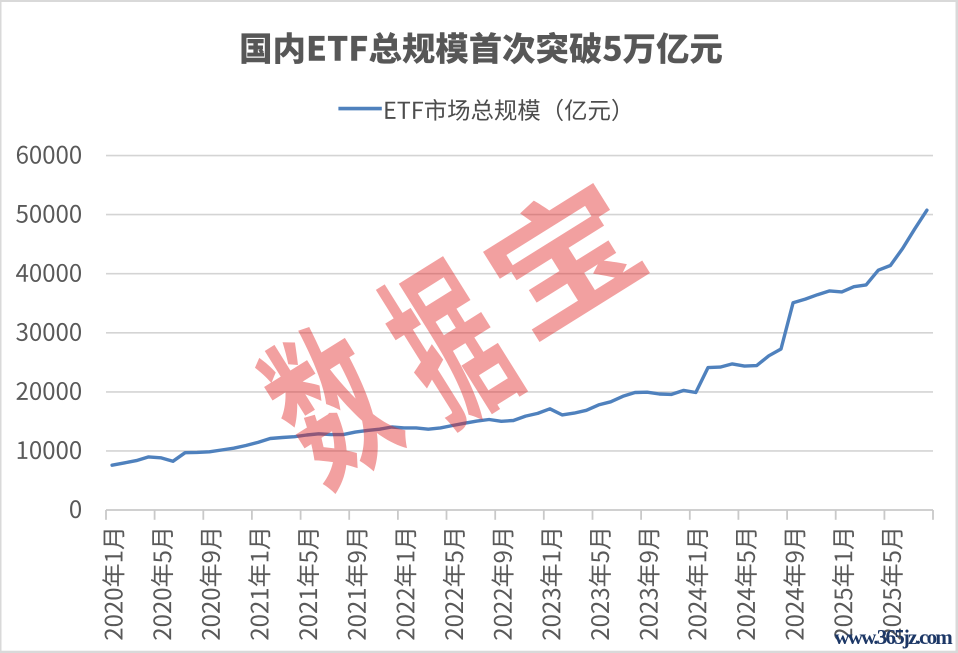 The image size is (958, 653). Describe the element at coordinates (893, 637) in the screenshot. I see `svg-text: www.365jz.com` at that location.